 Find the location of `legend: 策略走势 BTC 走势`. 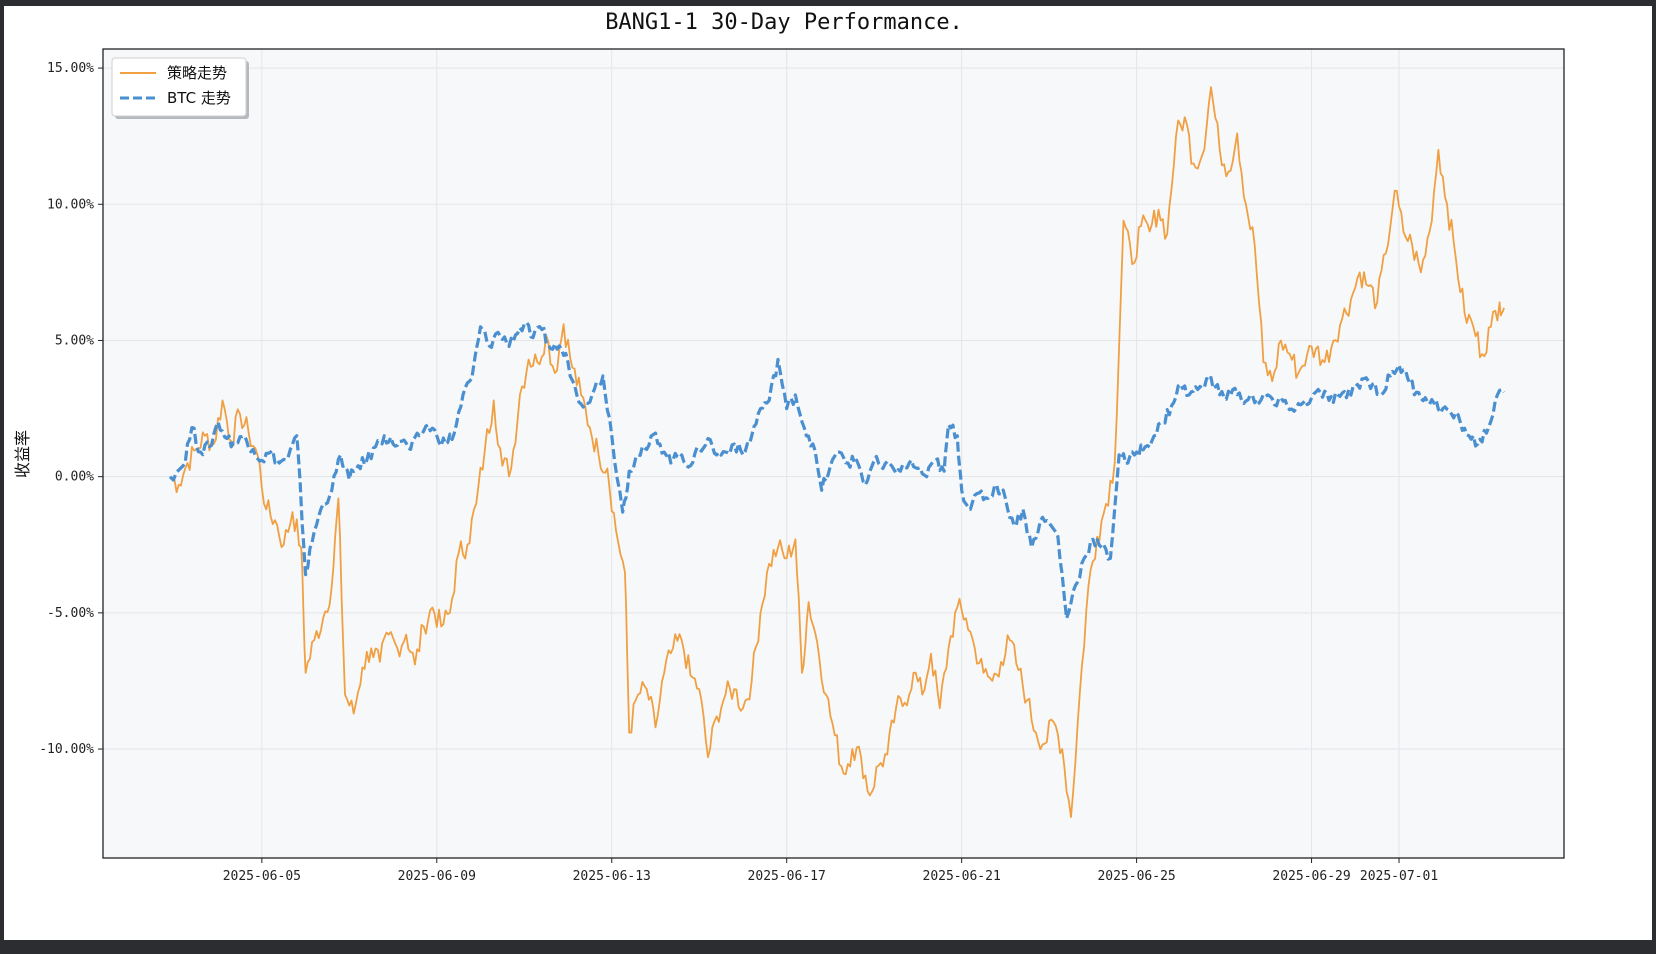

legend: 策略走势 BTC 走势 is located at coordinates (180, 88).